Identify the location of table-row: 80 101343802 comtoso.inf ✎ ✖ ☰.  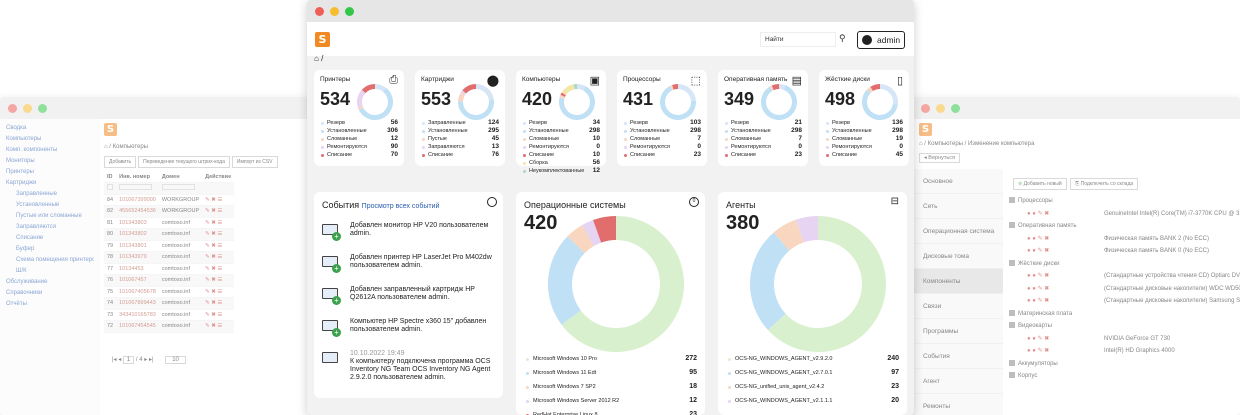
(169, 234).